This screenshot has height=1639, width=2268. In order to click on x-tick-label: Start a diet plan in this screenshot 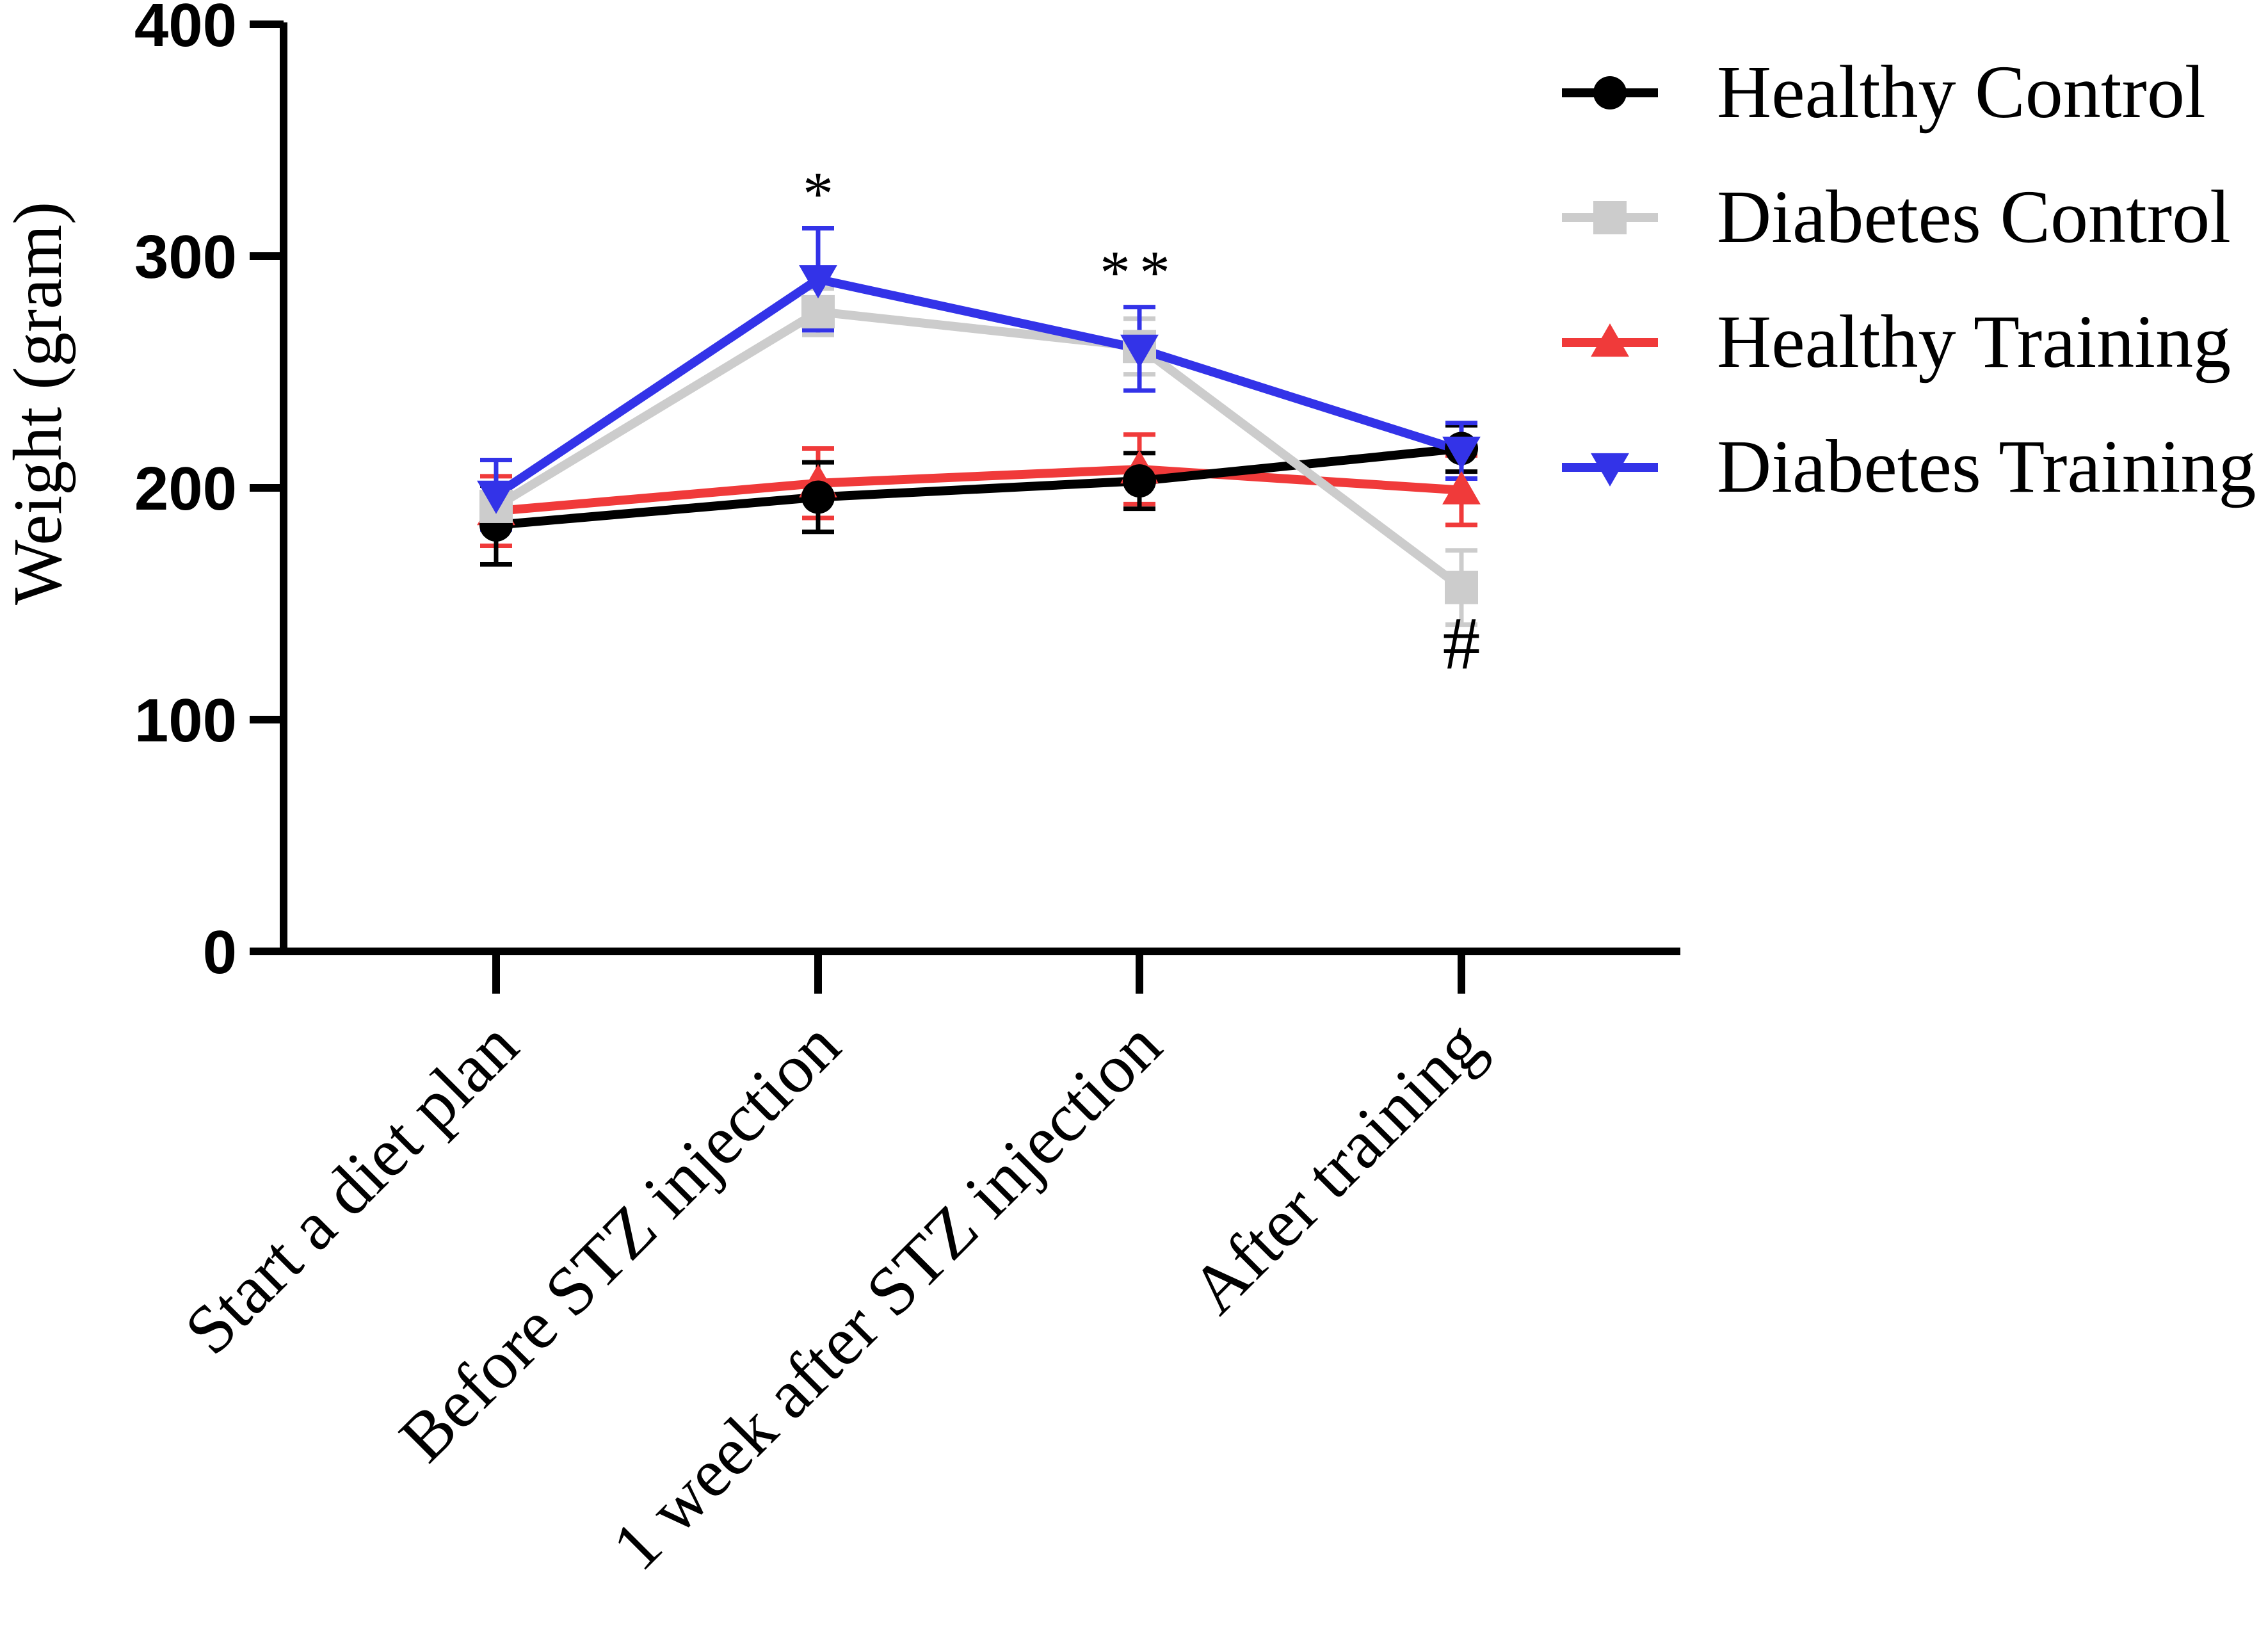, I will do `click(351, 1188)`.